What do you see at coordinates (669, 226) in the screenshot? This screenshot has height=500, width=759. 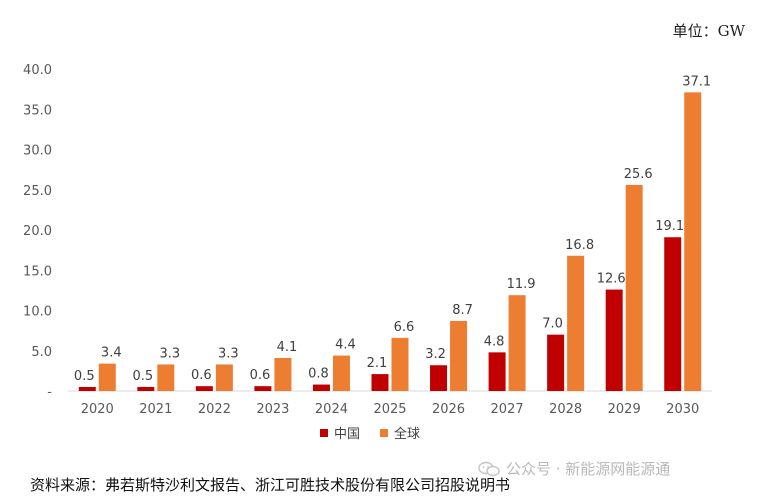 I see `data-label-china: 19.1` at bounding box center [669, 226].